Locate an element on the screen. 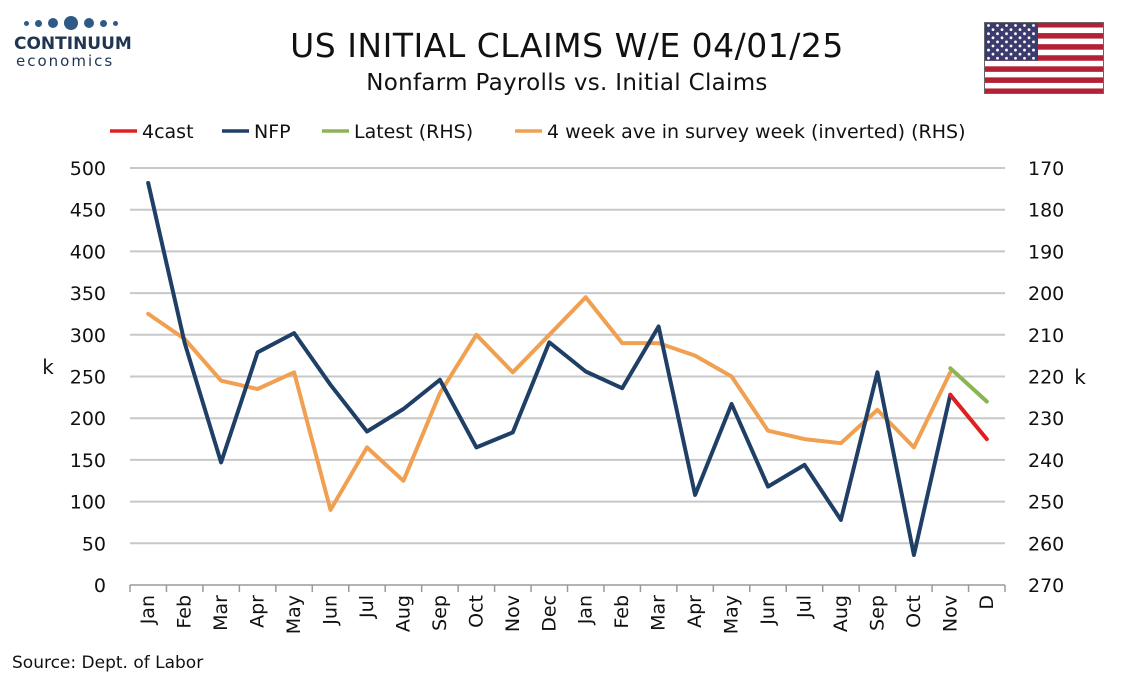  left-tick-label: 350 is located at coordinates (88, 294).